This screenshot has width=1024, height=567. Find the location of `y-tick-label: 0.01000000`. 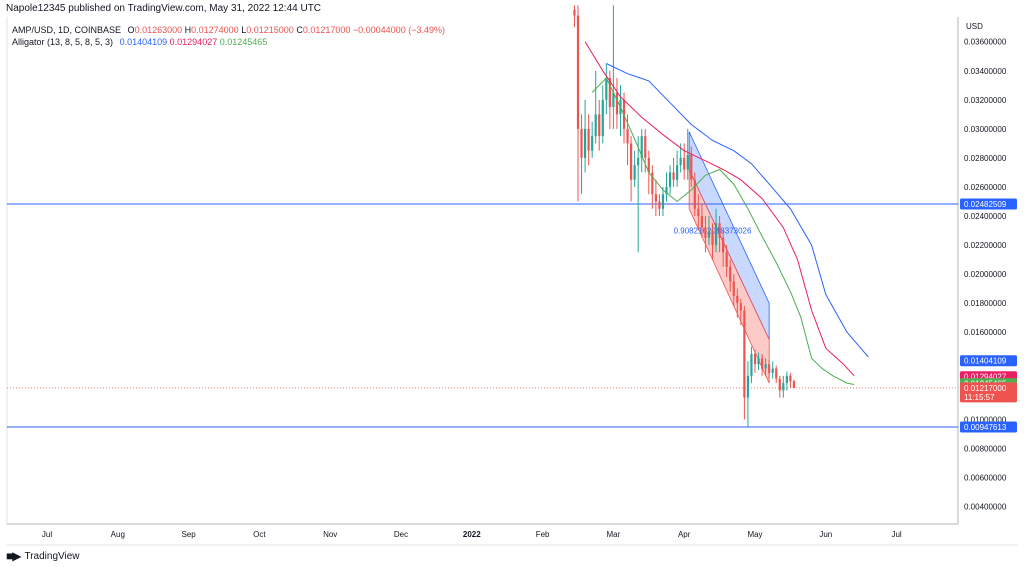

y-tick-label: 0.01000000 is located at coordinates (985, 419).